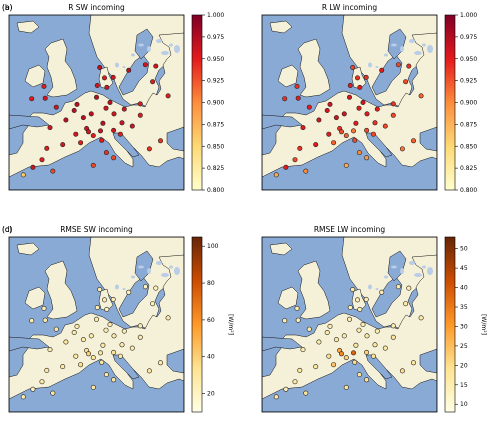 This screenshot has height=445, width=500. I want to click on colorbar-tick-label: 1.000, so click(215, 15).